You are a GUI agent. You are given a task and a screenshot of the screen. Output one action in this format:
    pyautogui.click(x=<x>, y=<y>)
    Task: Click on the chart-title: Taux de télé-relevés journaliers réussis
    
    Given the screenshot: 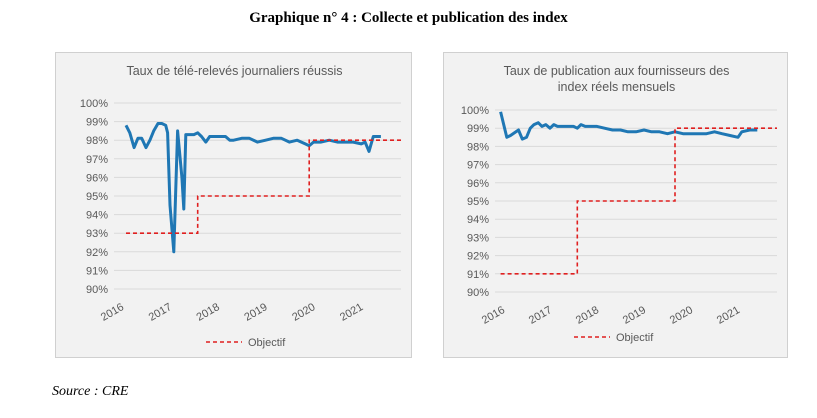 What is the action you would take?
    pyautogui.click(x=234, y=71)
    